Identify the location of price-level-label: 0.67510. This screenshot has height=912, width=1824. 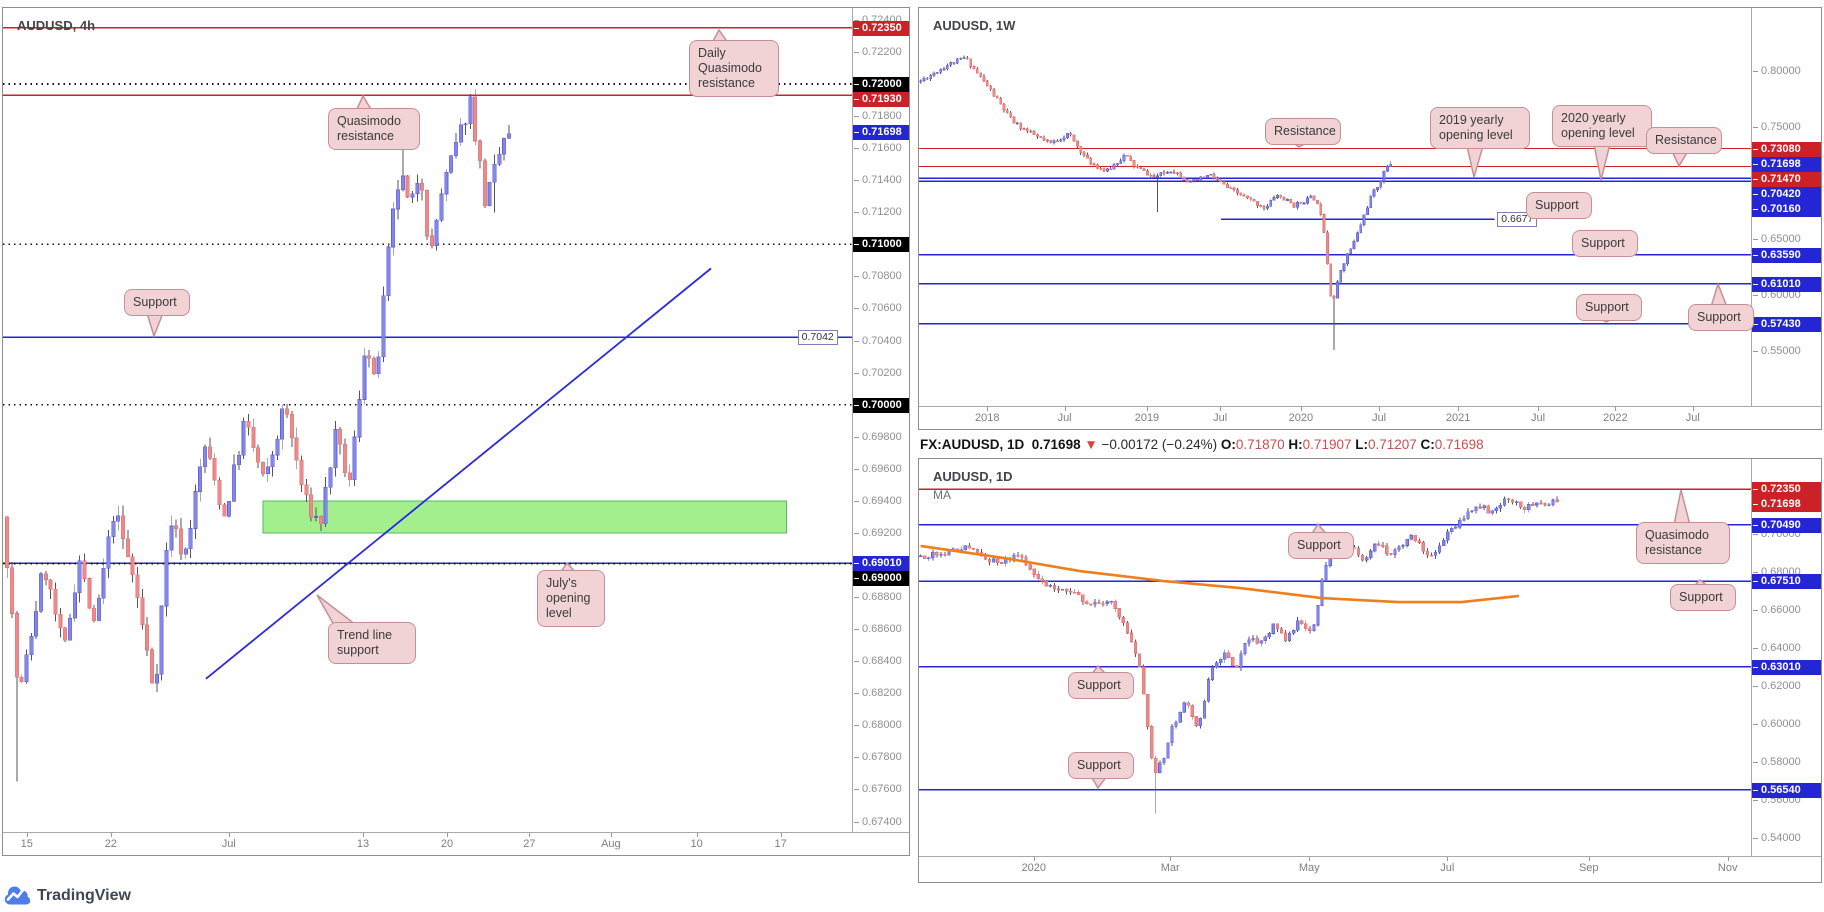
(1786, 582).